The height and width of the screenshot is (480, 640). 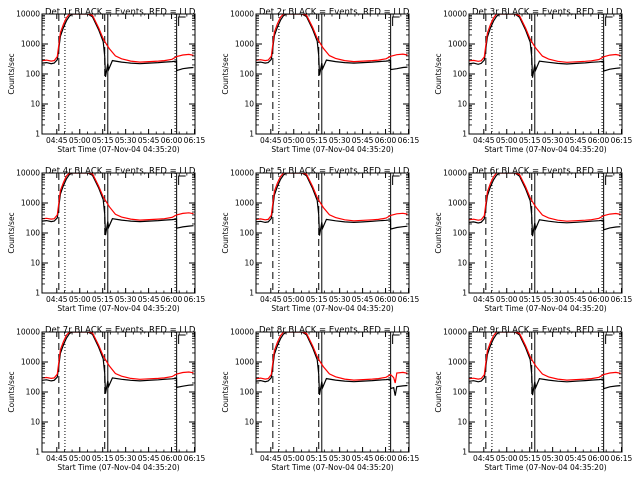 What do you see at coordinates (547, 172) in the screenshot?
I see `panel-title: Det 6r BLACK = Events, RED = LLD` at bounding box center [547, 172].